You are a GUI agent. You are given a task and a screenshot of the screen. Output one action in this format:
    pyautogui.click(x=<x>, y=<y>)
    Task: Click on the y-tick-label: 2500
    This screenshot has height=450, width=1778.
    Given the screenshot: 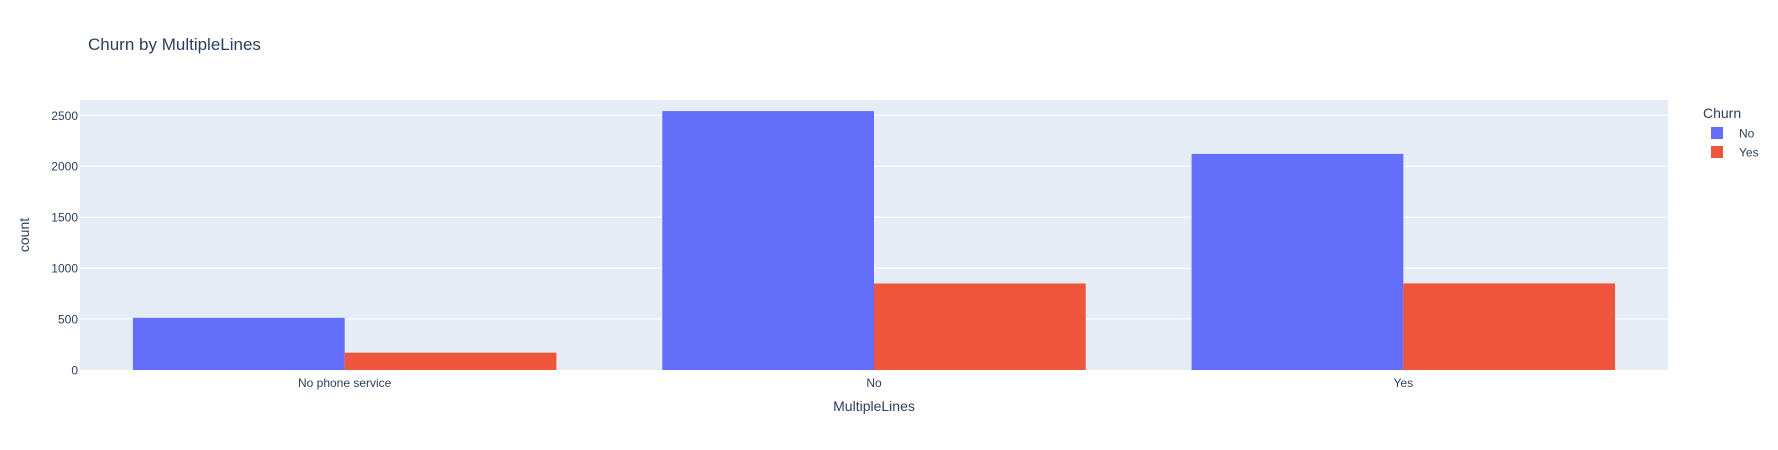 What is the action you would take?
    pyautogui.click(x=64, y=116)
    